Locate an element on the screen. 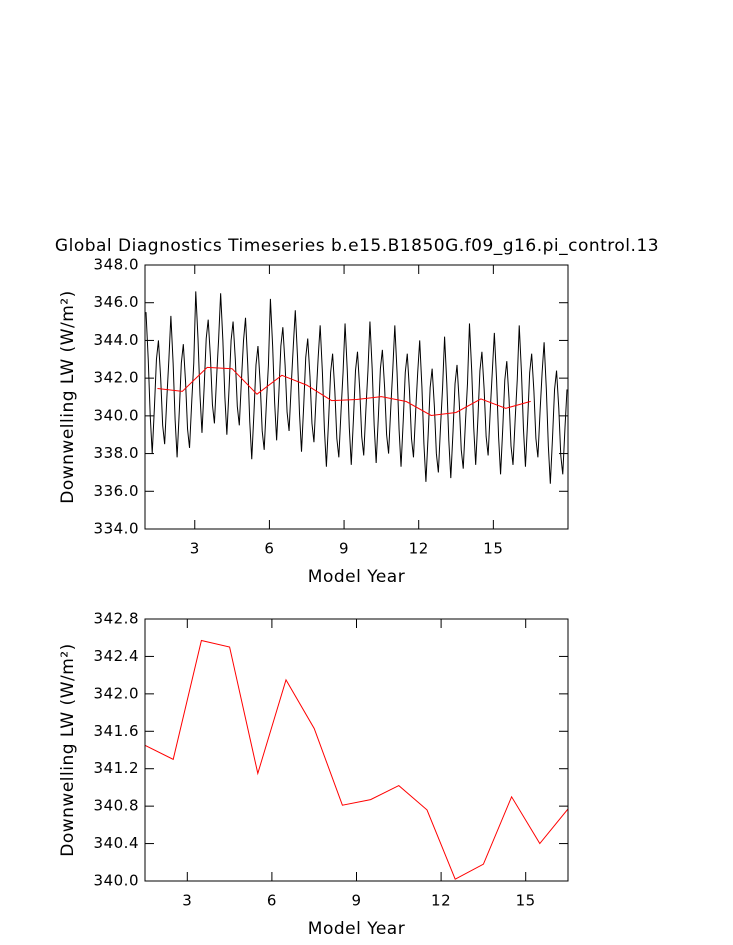 Image resolution: width=733 pixels, height=945 pixels. y-tick-label: 336.0 is located at coordinates (116, 491).